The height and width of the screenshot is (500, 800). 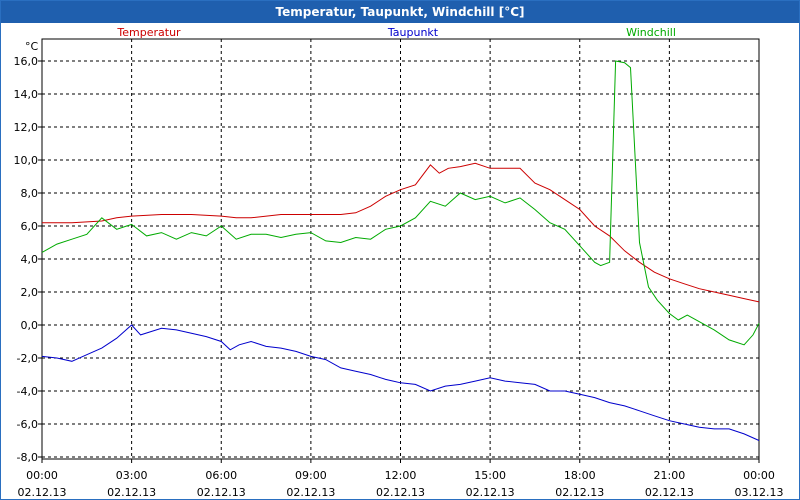 What do you see at coordinates (26, 94) in the screenshot?
I see `y-tick-label: 14,0` at bounding box center [26, 94].